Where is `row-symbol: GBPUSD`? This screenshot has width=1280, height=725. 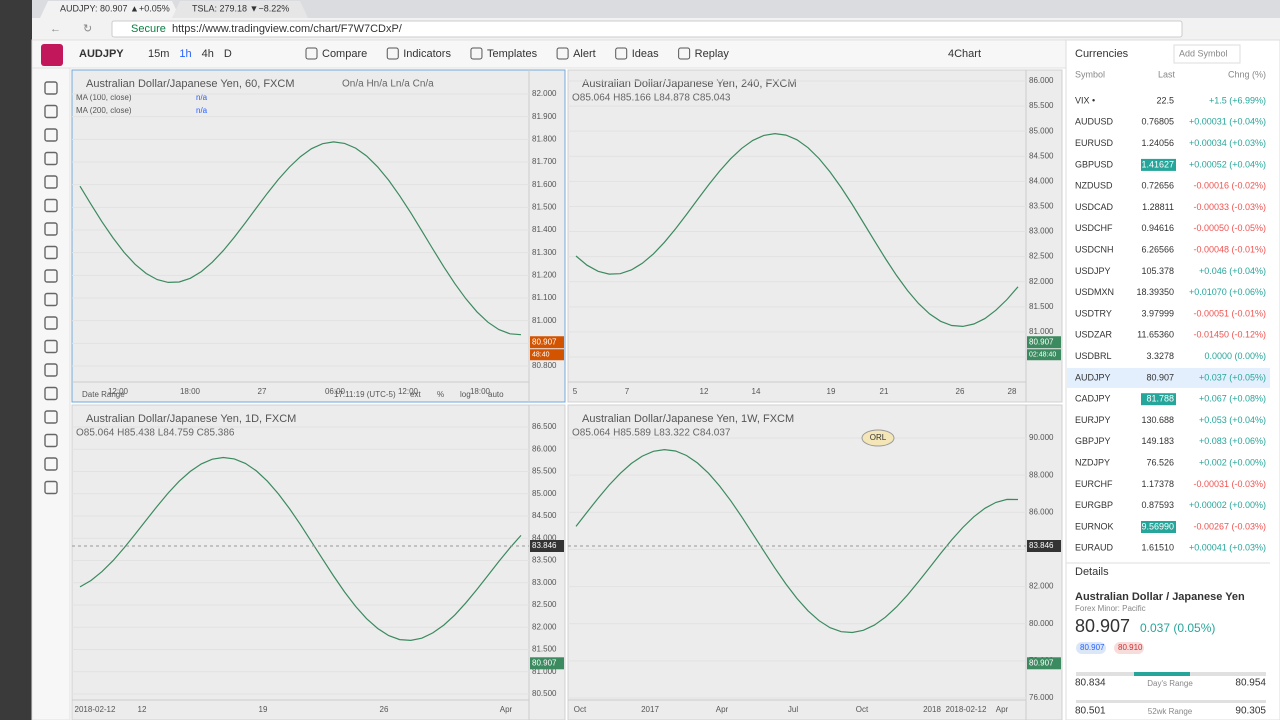 row-symbol: GBPUSD is located at coordinates (1094, 164).